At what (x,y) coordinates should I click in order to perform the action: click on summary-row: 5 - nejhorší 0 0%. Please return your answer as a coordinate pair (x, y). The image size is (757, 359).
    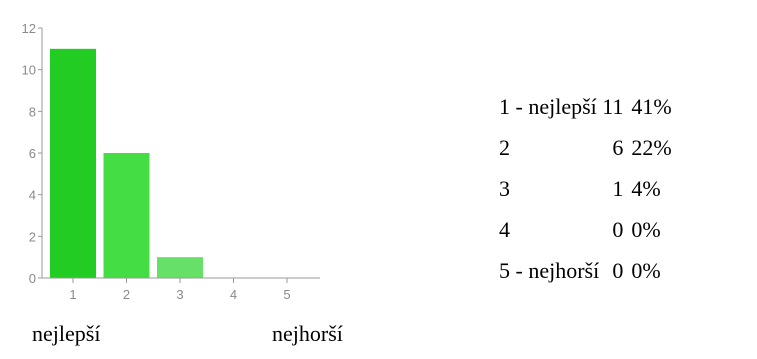
    Looking at the image, I should click on (585, 270).